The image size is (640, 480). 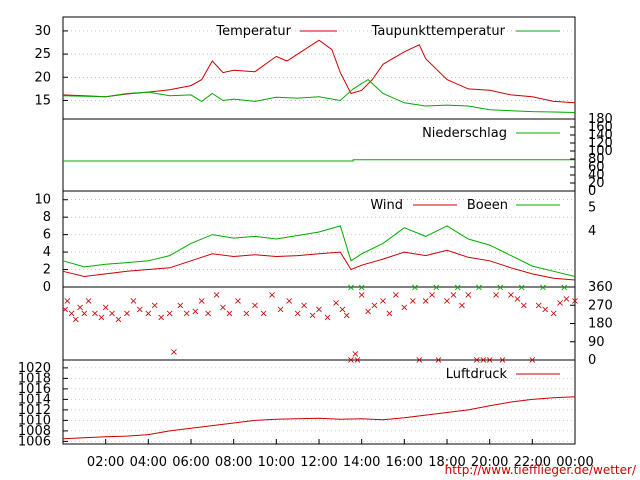 What do you see at coordinates (404, 462) in the screenshot?
I see `x-tick-label: 16:00` at bounding box center [404, 462].